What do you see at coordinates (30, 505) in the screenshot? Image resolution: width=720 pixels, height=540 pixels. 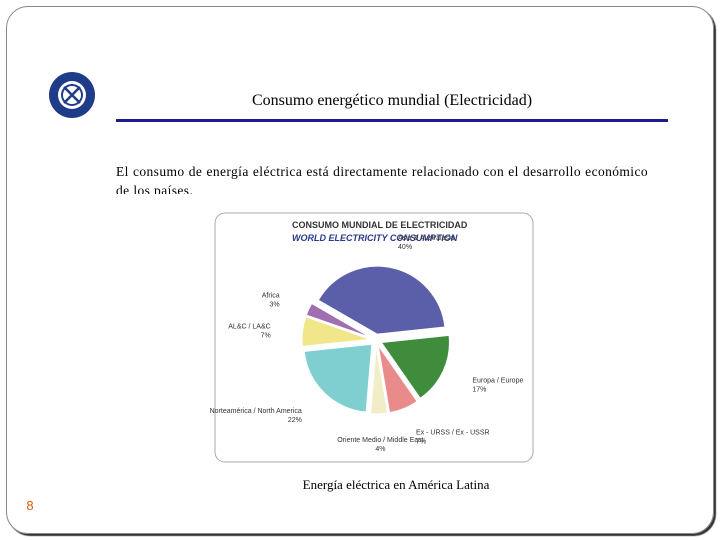 I see `page-number: 8` at bounding box center [30, 505].